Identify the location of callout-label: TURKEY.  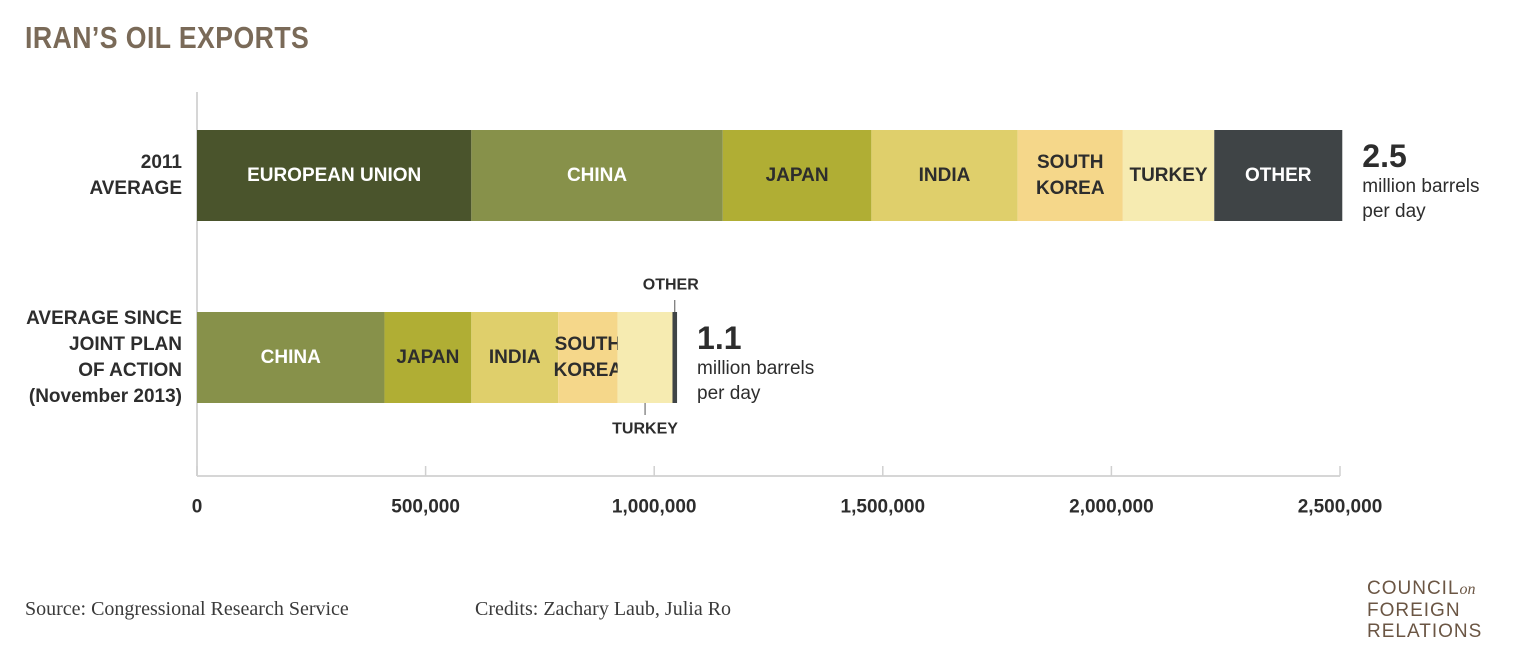
(645, 429).